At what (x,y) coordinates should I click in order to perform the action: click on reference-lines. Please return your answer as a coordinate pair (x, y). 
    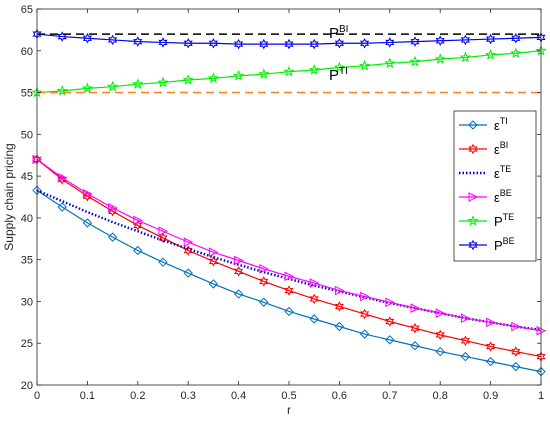
    Looking at the image, I should click on (289, 63).